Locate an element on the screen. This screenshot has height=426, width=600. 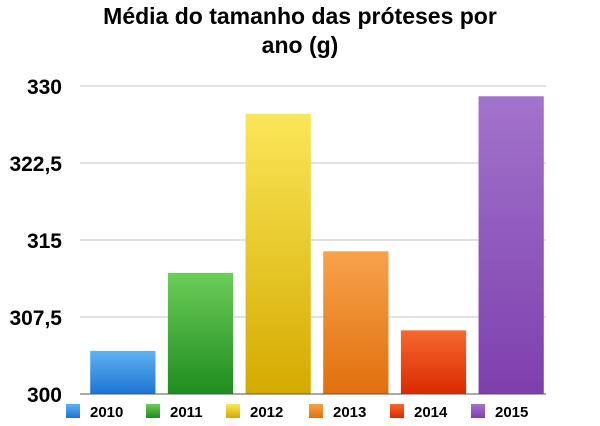
legend-item-2010: 2010 is located at coordinates (94, 412).